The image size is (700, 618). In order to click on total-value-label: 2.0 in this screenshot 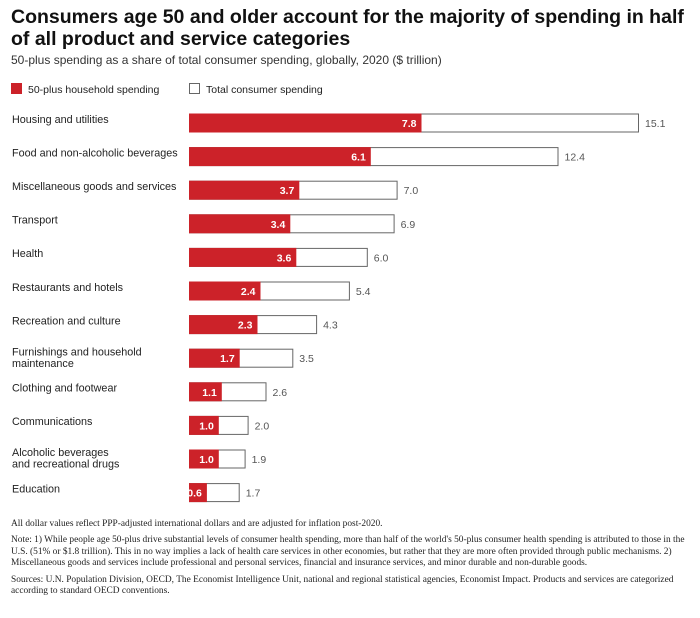, I will do `click(262, 426)`.